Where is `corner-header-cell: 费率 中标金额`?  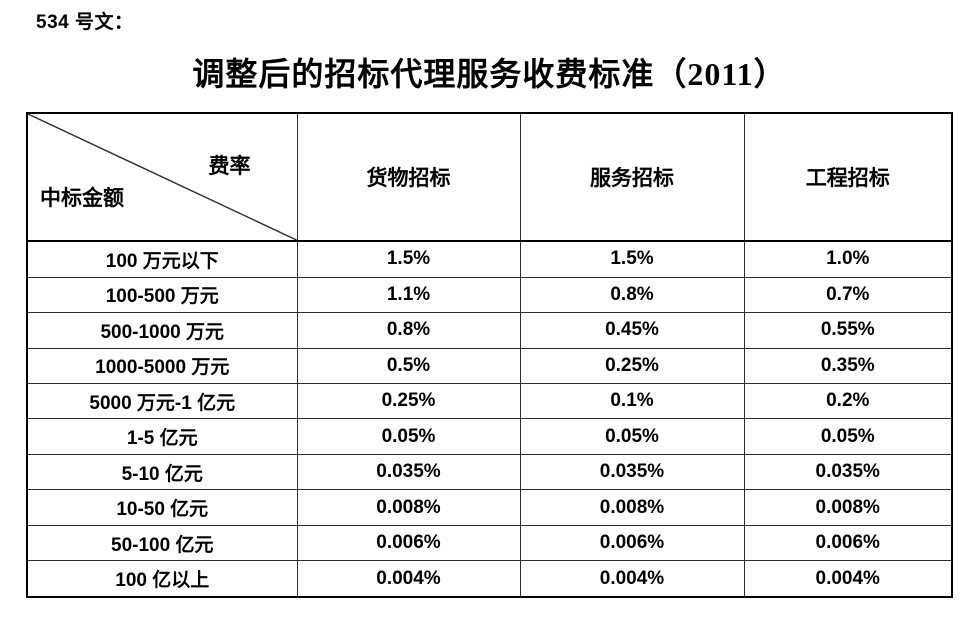
corner-header-cell: 费率 中标金额 is located at coordinates (162, 177).